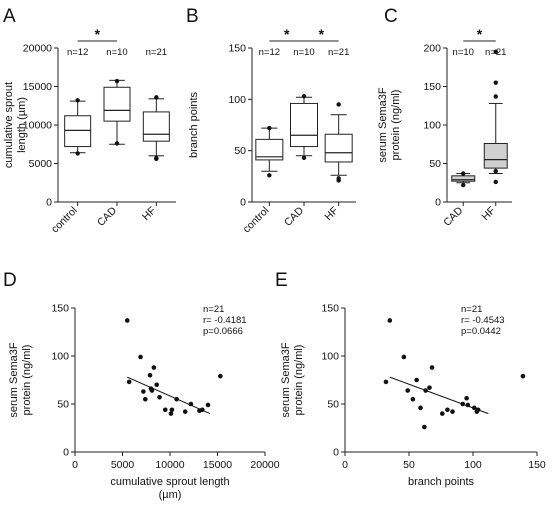  I want to click on y-axis-label: branch points, so click(194, 124).